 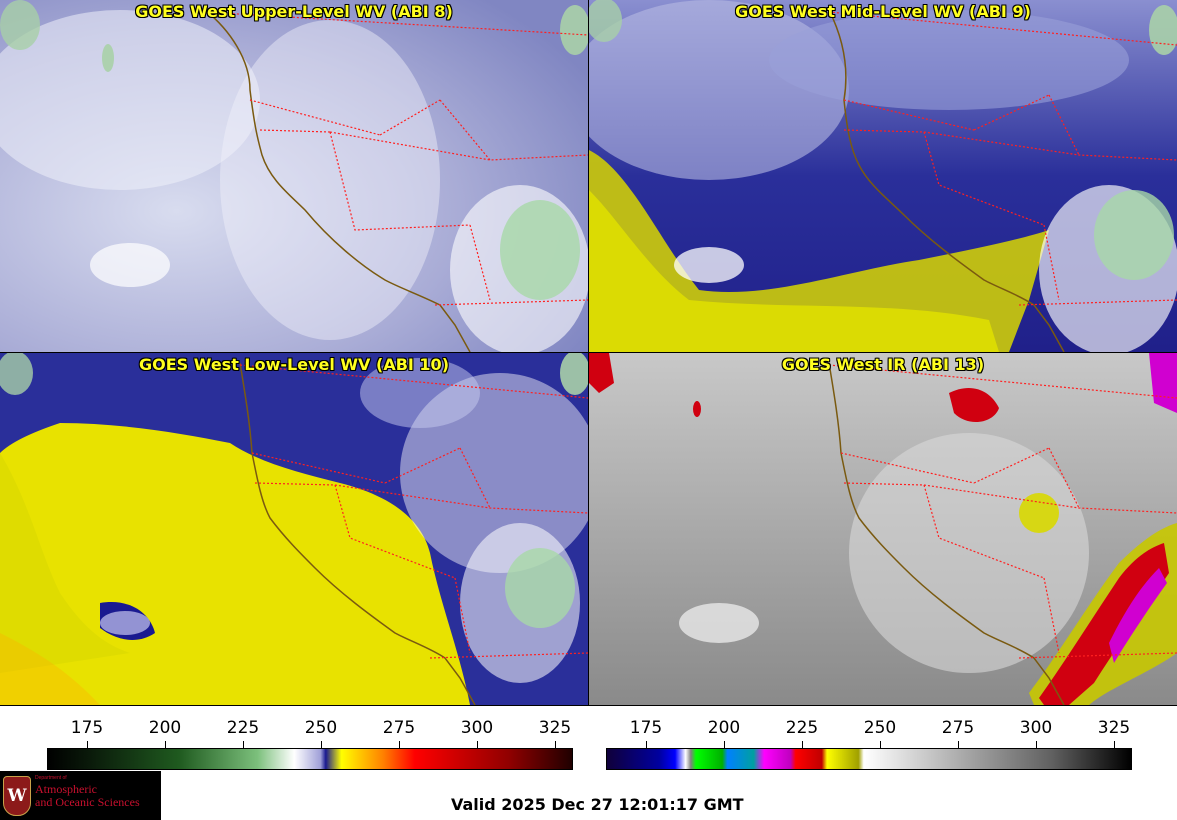 What do you see at coordinates (310, 759) in the screenshot?
I see `wv-colorbar` at bounding box center [310, 759].